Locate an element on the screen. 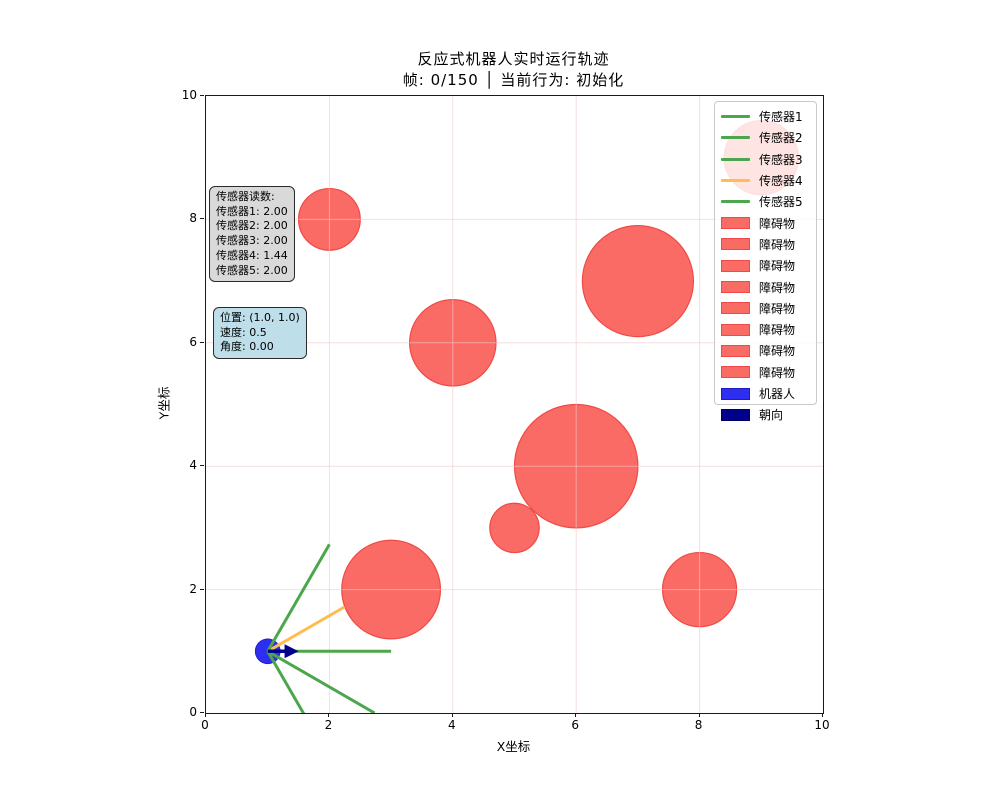 Image resolution: width=1000 pixels, height=800 pixels. x-tick-label: 8 is located at coordinates (698, 725).